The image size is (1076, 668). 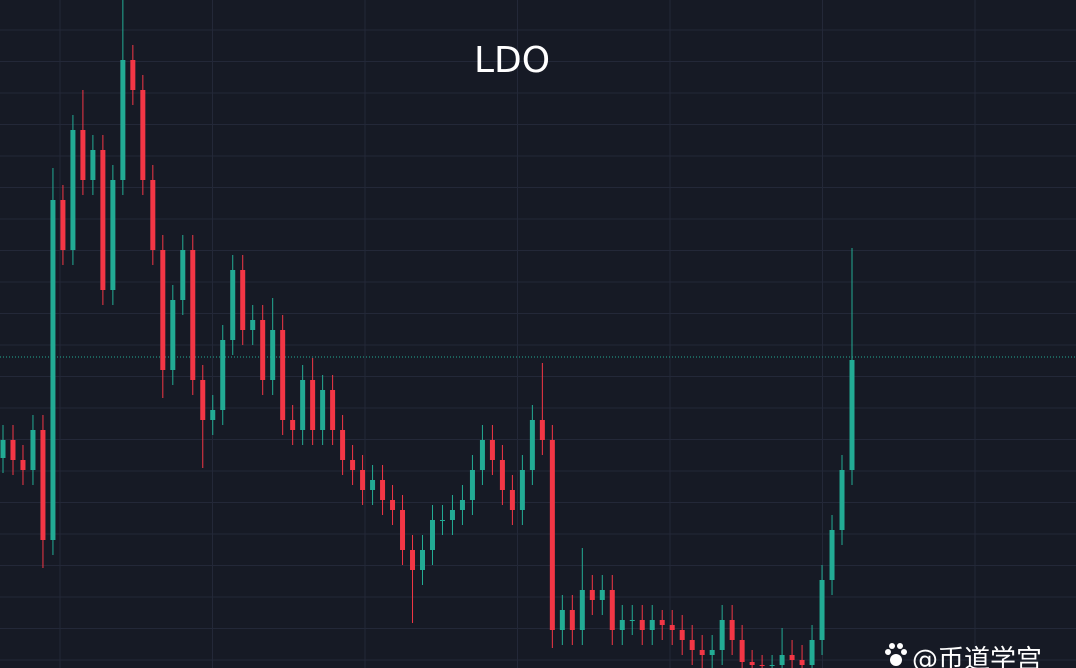 I want to click on watermark: @币道学宫, so click(x=977, y=656).